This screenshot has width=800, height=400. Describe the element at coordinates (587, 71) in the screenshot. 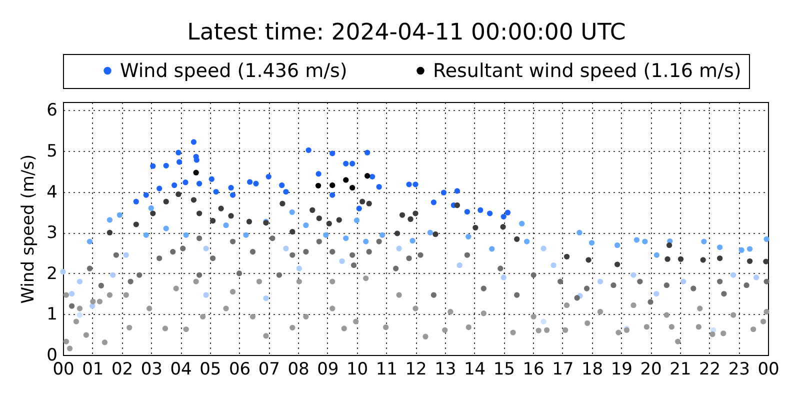

I see `legend-label: Resultant wind speed (1.16 m/s)` at that location.